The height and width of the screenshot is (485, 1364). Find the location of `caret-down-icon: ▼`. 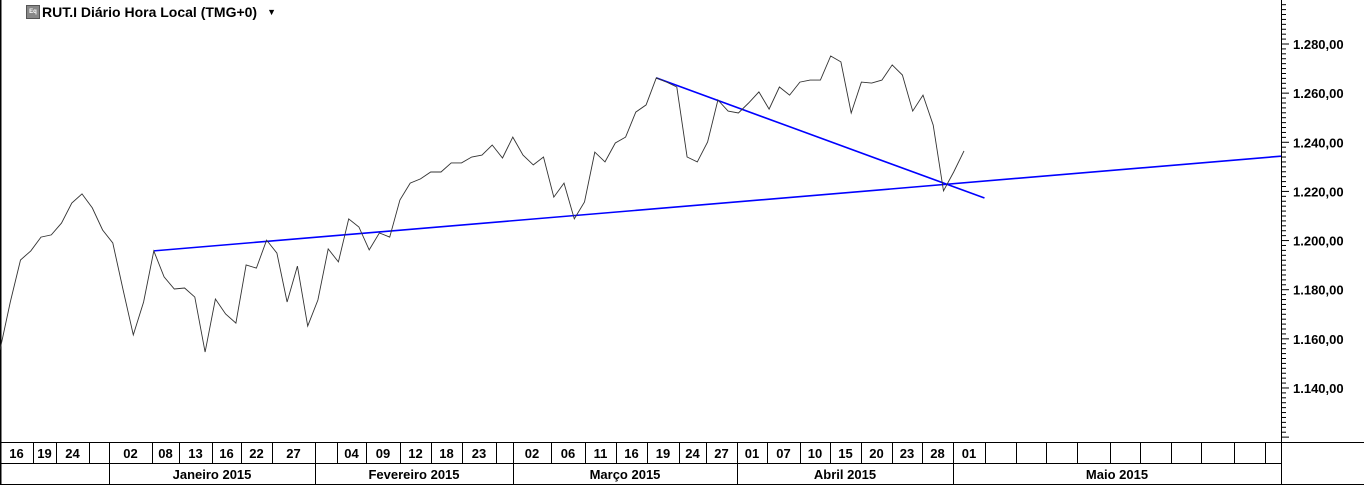

caret-down-icon: ▼ is located at coordinates (272, 12).